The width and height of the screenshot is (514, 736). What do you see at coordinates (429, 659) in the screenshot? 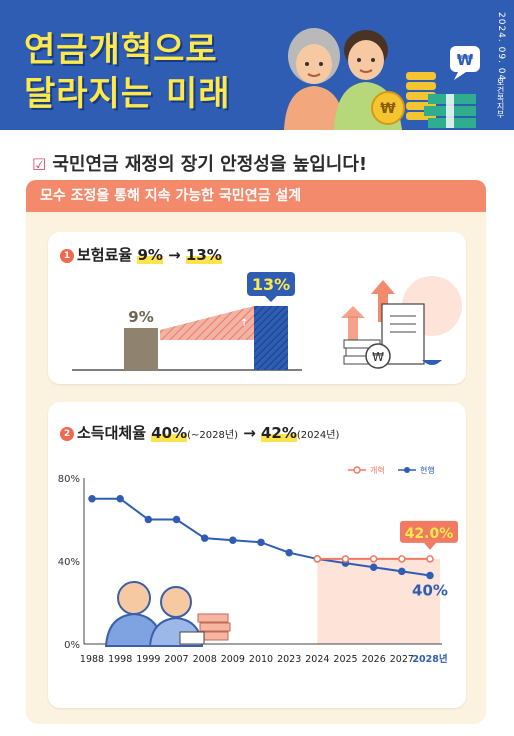
I see `x-tick-label: 2028년` at bounding box center [429, 659].